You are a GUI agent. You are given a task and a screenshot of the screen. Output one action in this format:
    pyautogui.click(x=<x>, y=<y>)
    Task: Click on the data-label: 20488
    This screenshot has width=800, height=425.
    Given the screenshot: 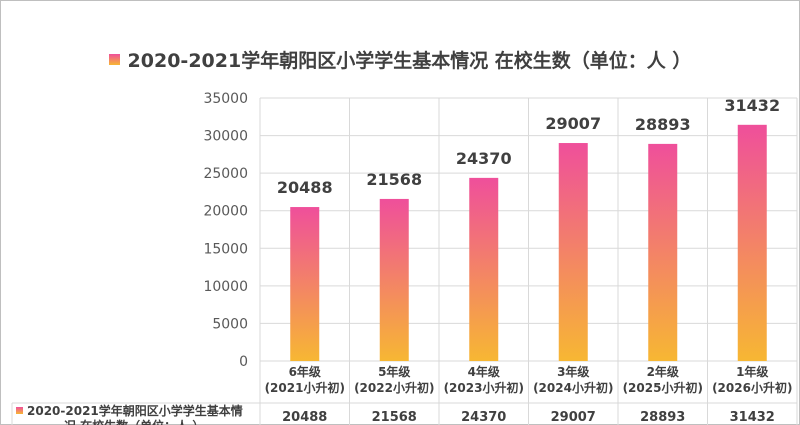 What is the action you would take?
    pyautogui.click(x=305, y=187)
    